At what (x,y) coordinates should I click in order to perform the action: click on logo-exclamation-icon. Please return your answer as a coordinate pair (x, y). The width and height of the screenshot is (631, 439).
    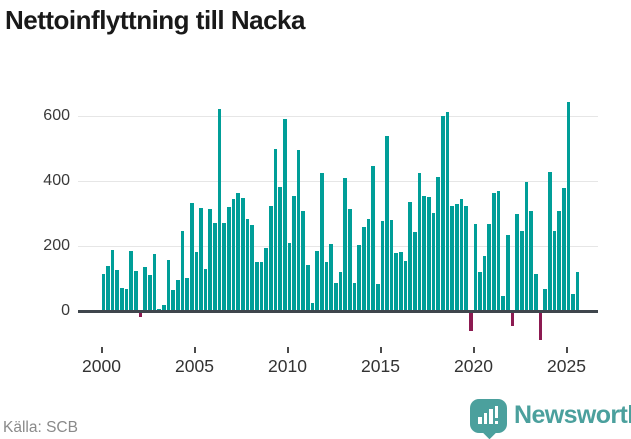
    Looking at the image, I should click on (496, 412).